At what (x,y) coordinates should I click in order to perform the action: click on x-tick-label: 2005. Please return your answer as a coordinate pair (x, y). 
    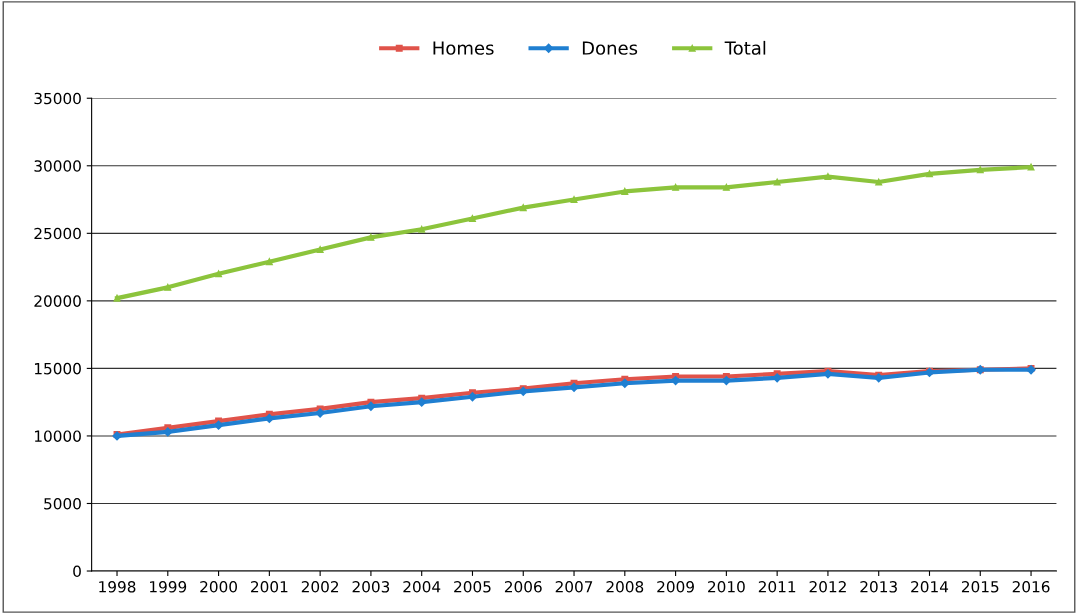
    Looking at the image, I should click on (472, 587).